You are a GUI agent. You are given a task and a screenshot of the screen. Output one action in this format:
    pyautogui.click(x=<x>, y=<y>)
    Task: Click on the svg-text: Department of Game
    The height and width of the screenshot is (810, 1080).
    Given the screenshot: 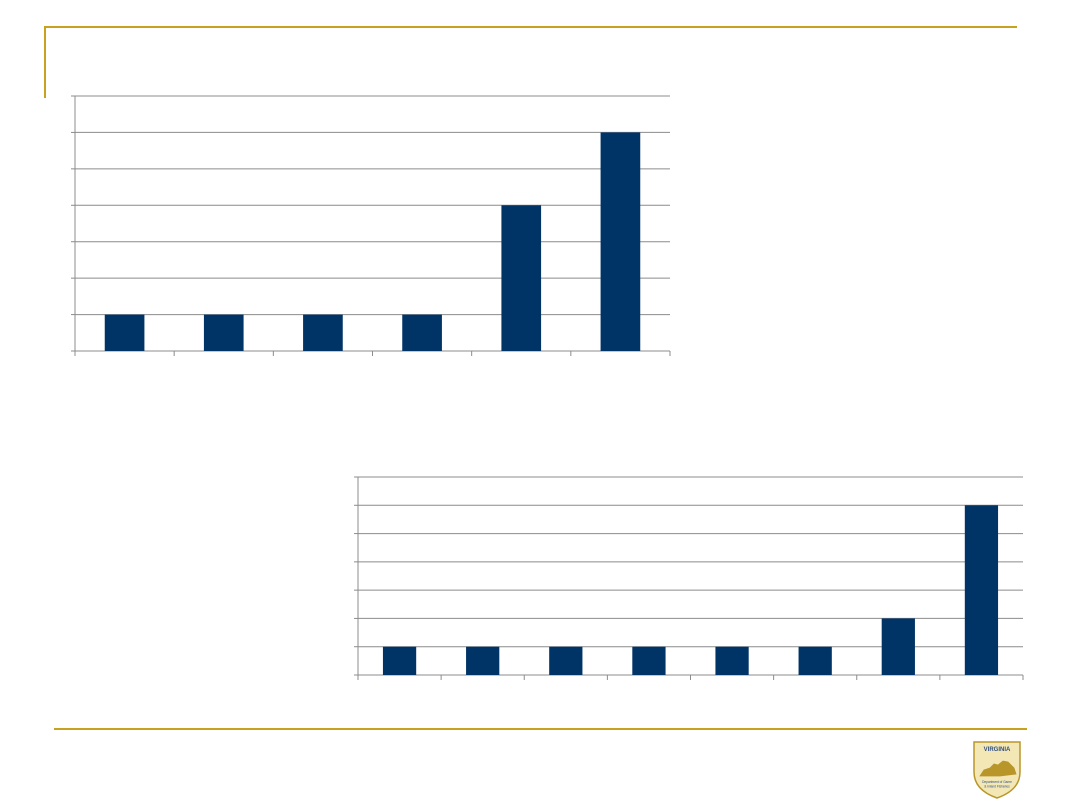 What is the action you would take?
    pyautogui.click(x=997, y=782)
    